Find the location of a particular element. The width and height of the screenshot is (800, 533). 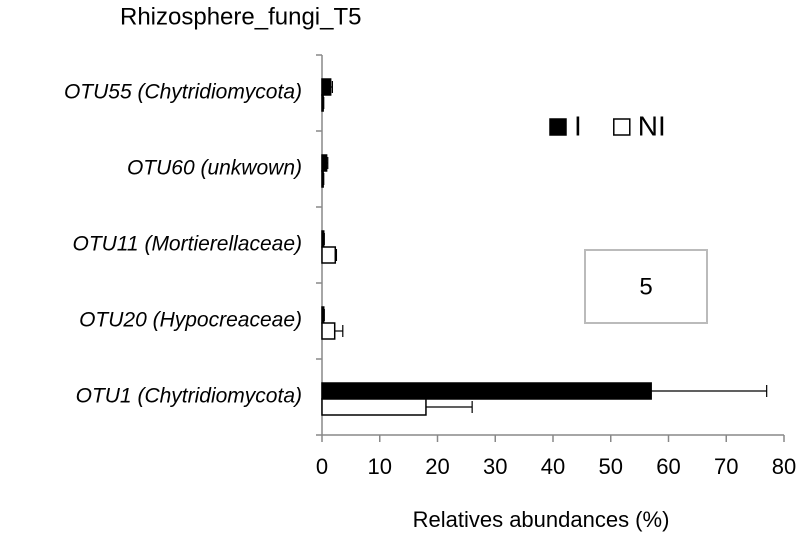

x-tick-label: 80 is located at coordinates (784, 466).